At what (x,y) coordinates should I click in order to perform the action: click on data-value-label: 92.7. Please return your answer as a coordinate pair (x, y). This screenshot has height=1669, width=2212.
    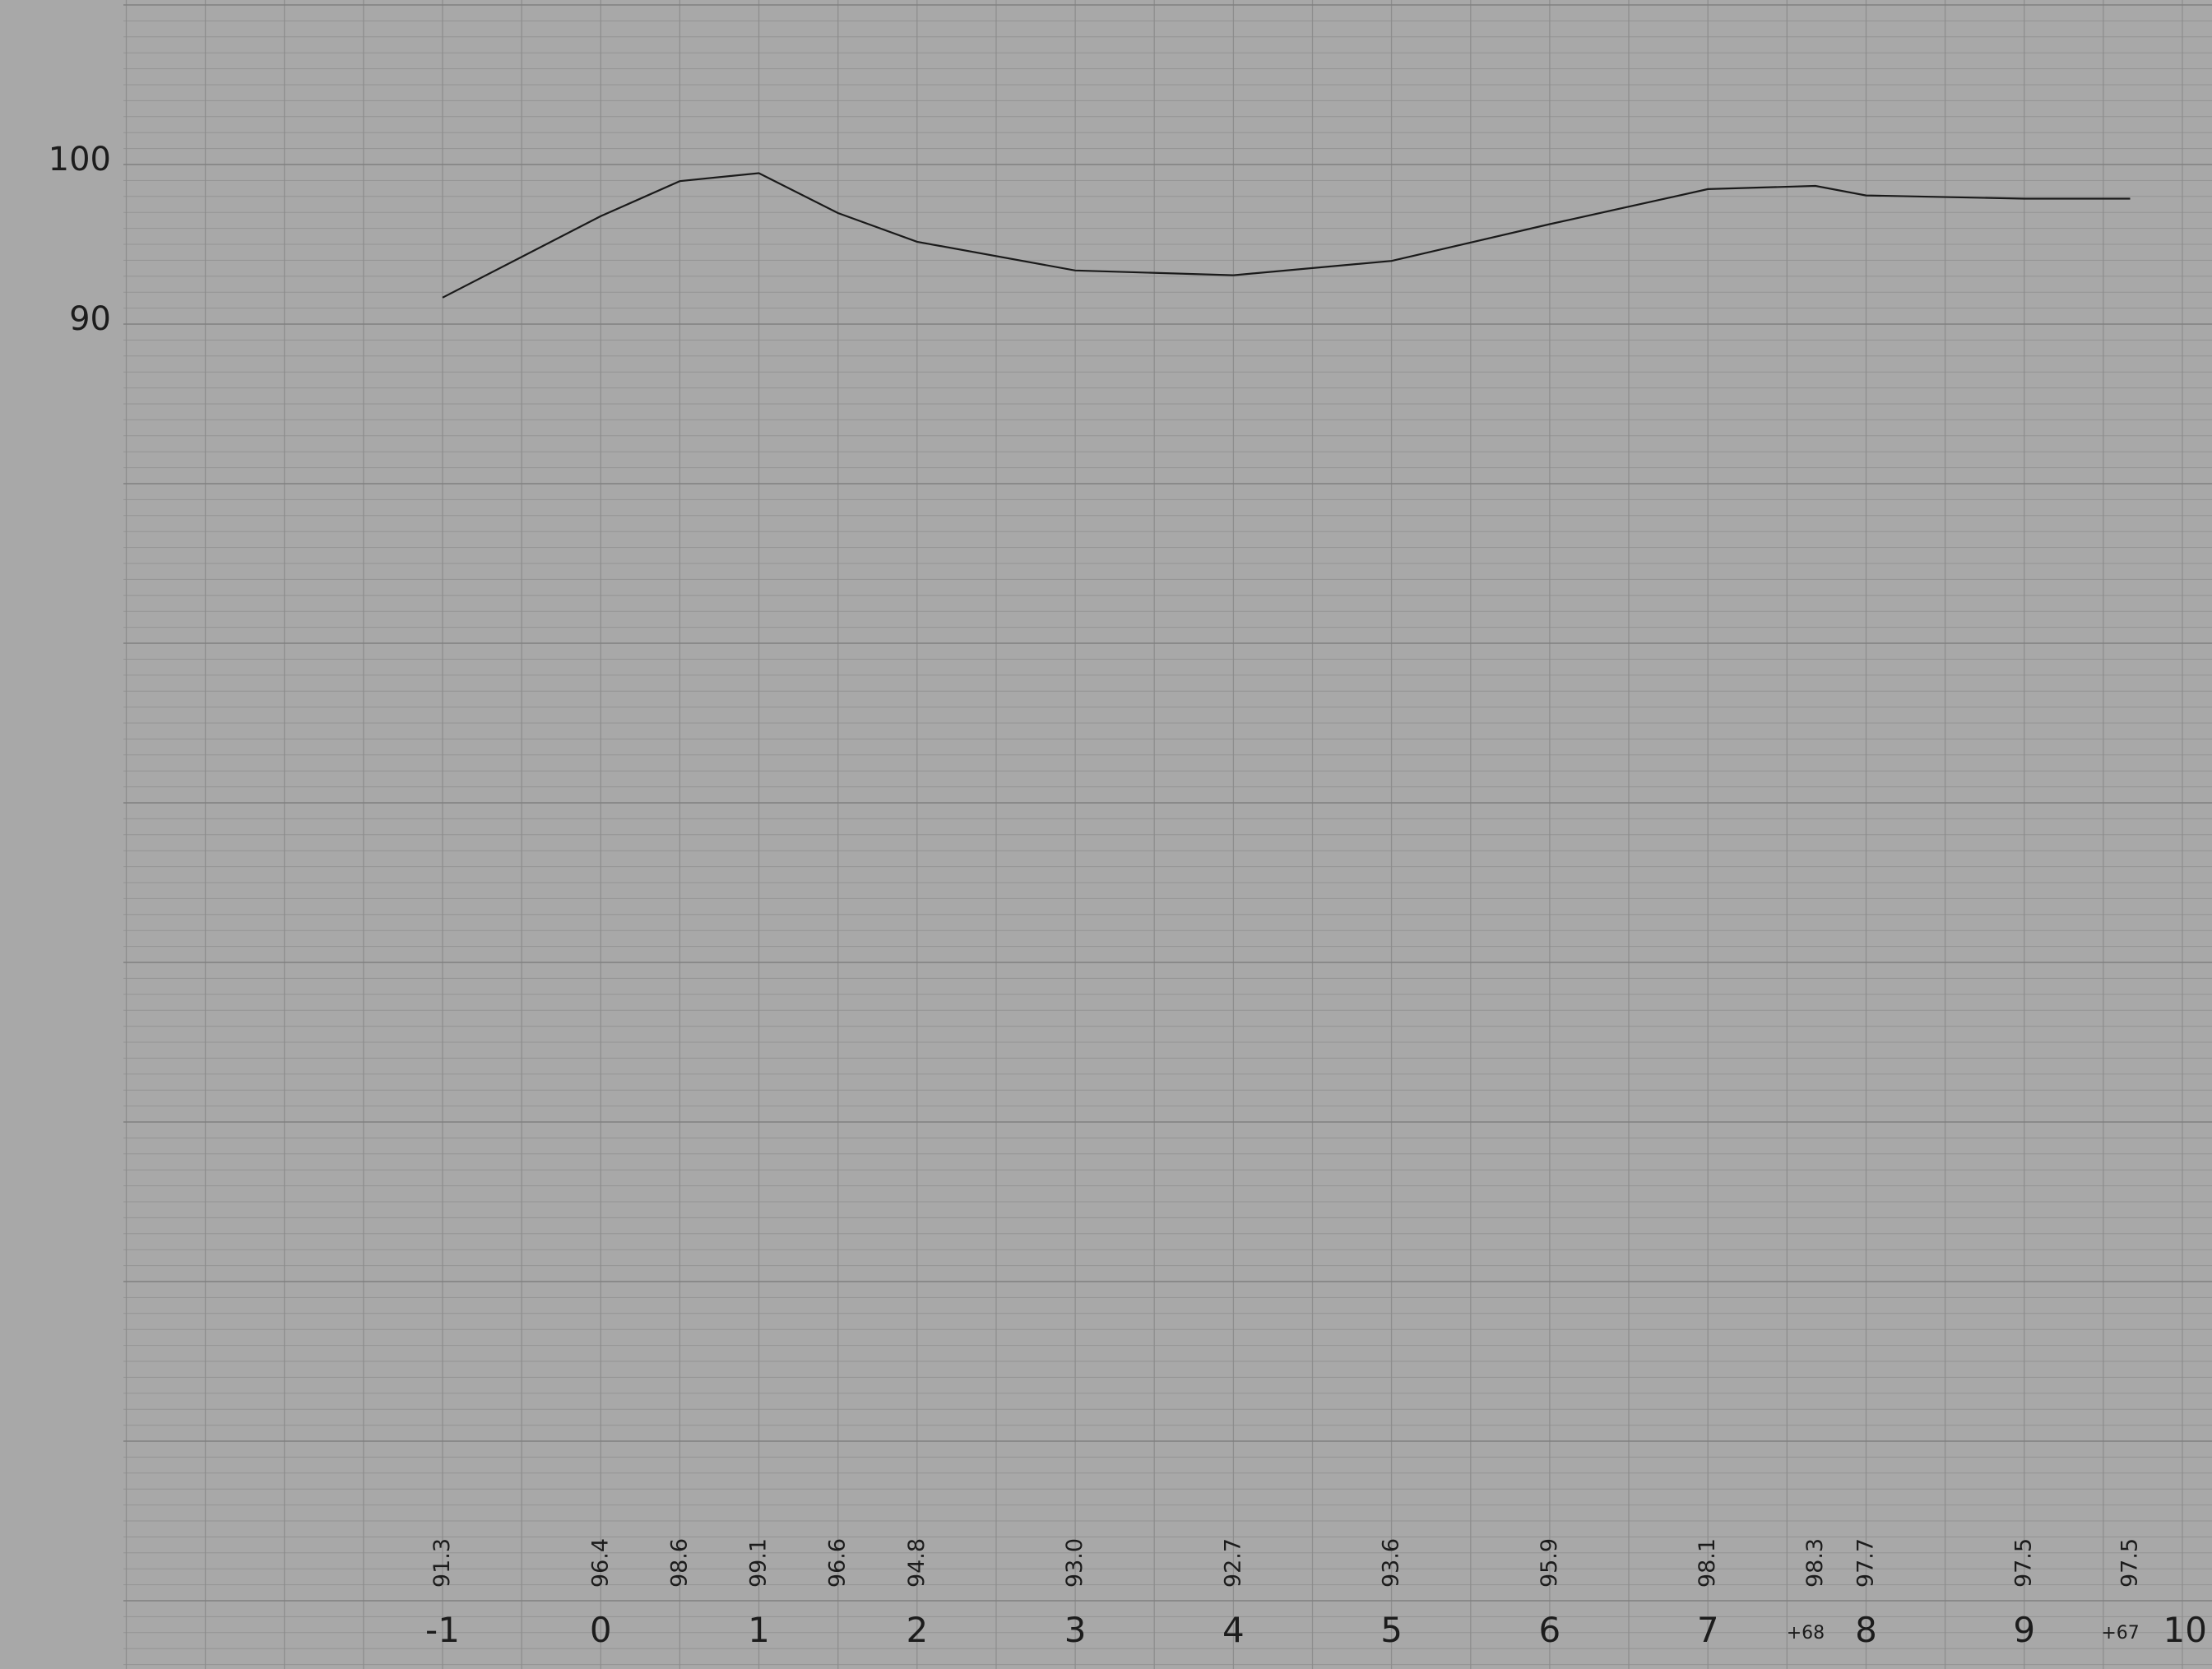
    Looking at the image, I should click on (1233, 1563).